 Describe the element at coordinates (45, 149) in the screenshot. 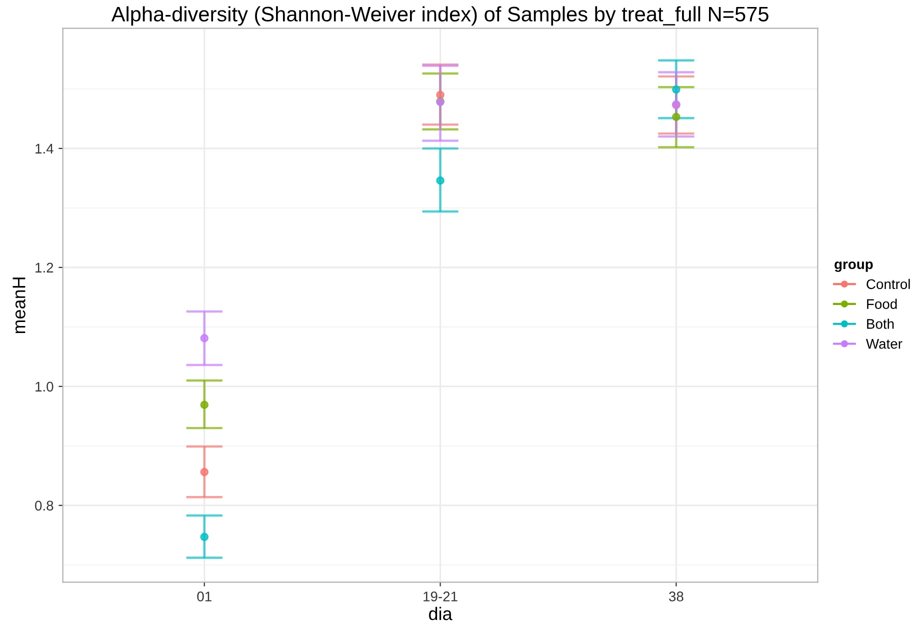

I see `y-tick-label: 1.4` at that location.